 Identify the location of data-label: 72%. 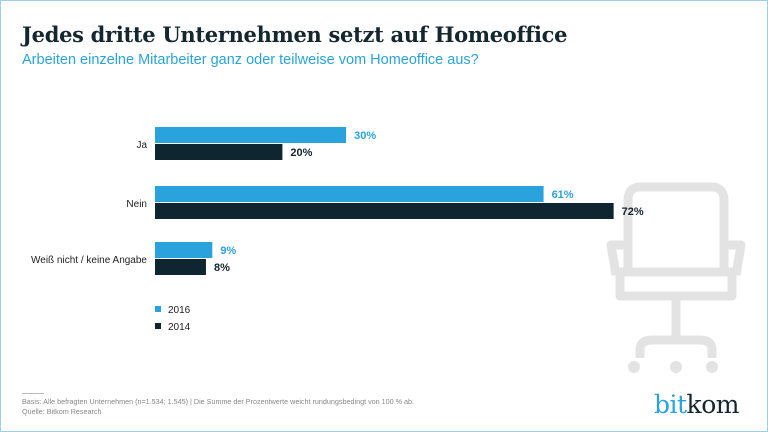
(633, 212).